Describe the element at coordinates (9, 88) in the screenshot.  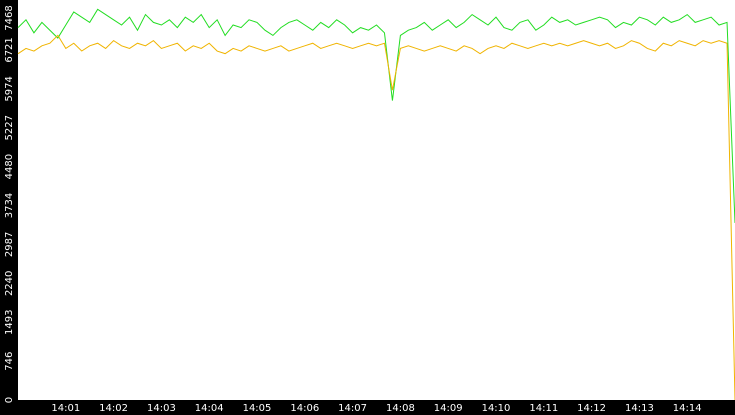
I see `y-tick-label: 5974` at that location.